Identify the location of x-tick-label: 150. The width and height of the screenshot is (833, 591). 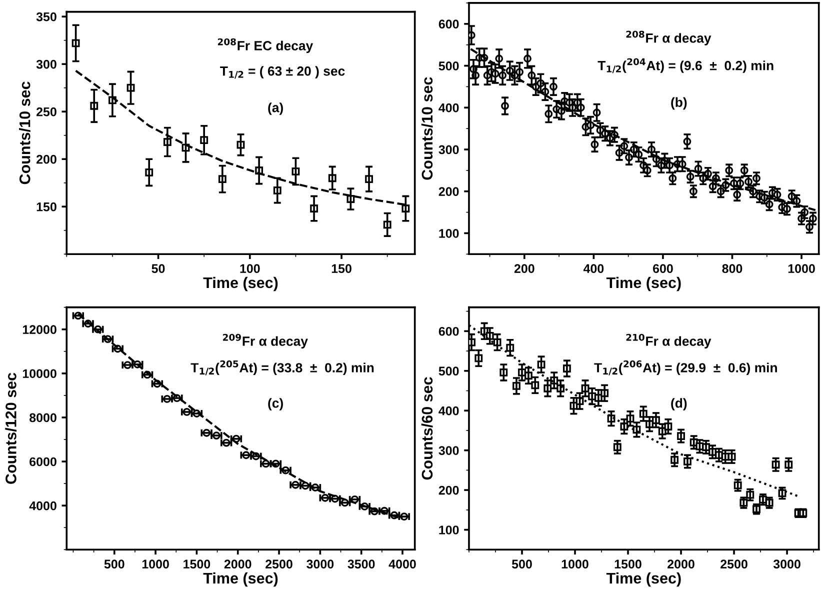
(342, 269).